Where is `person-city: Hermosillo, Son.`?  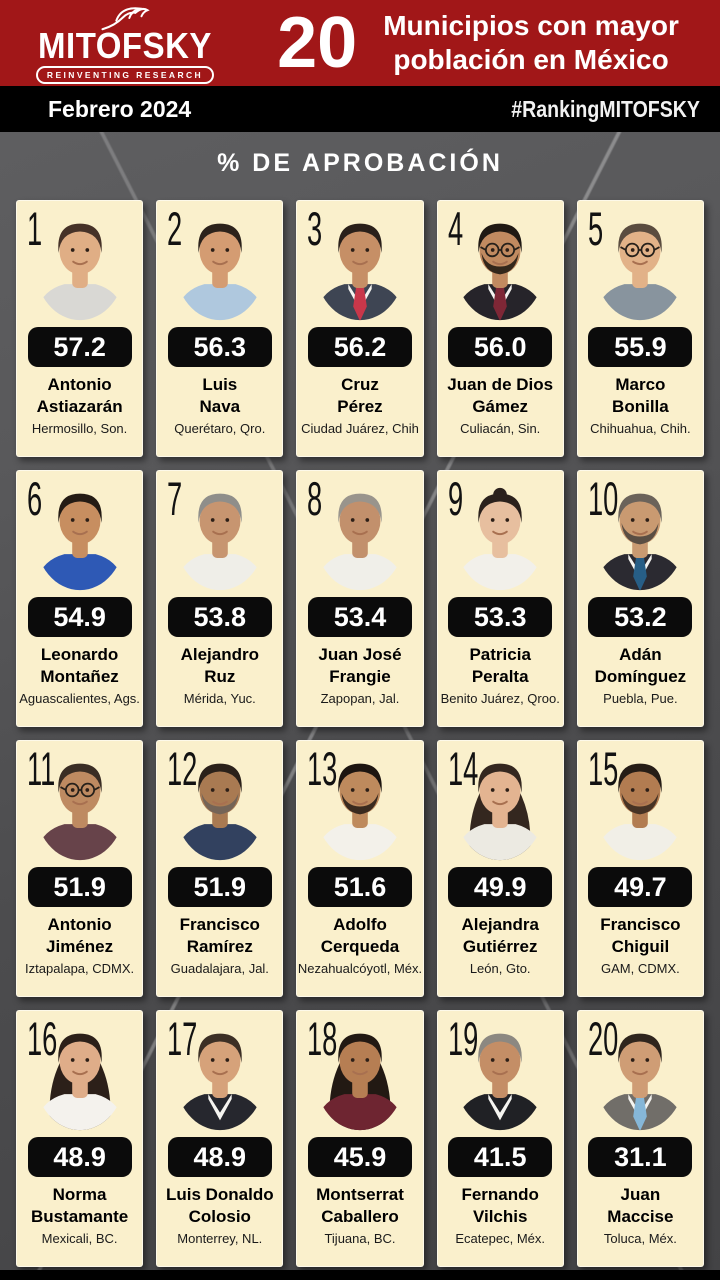
person-city: Hermosillo, Son. is located at coordinates (79, 429).